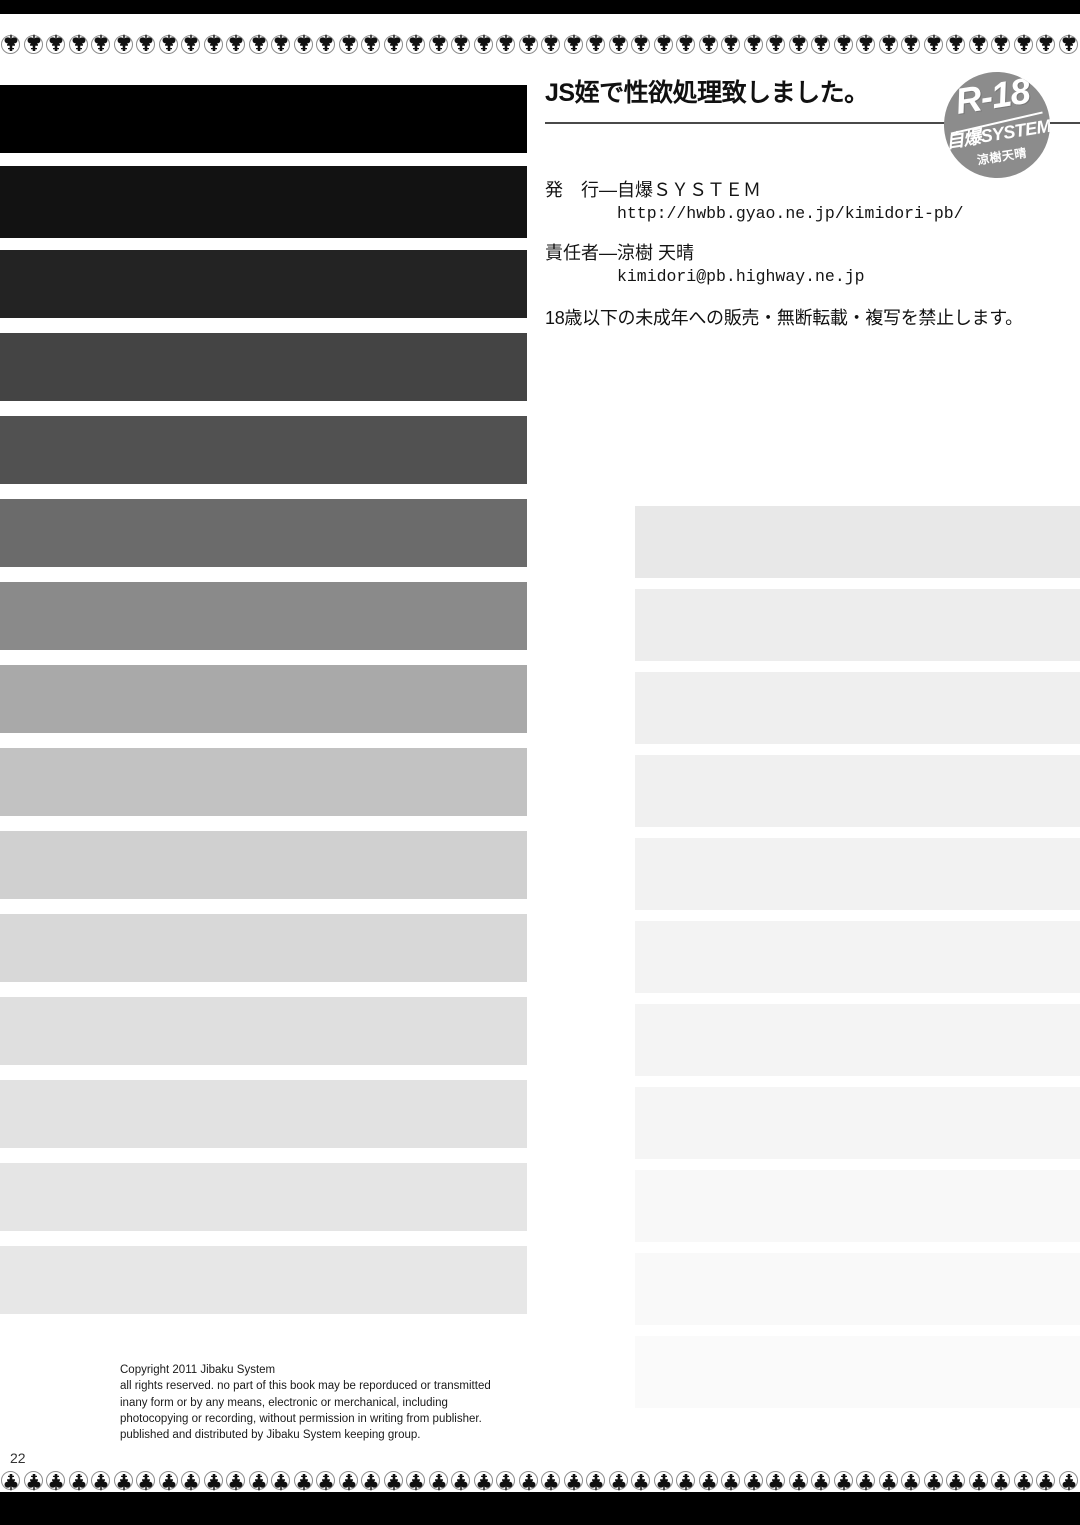  I want to click on title-divider, so click(812, 123).